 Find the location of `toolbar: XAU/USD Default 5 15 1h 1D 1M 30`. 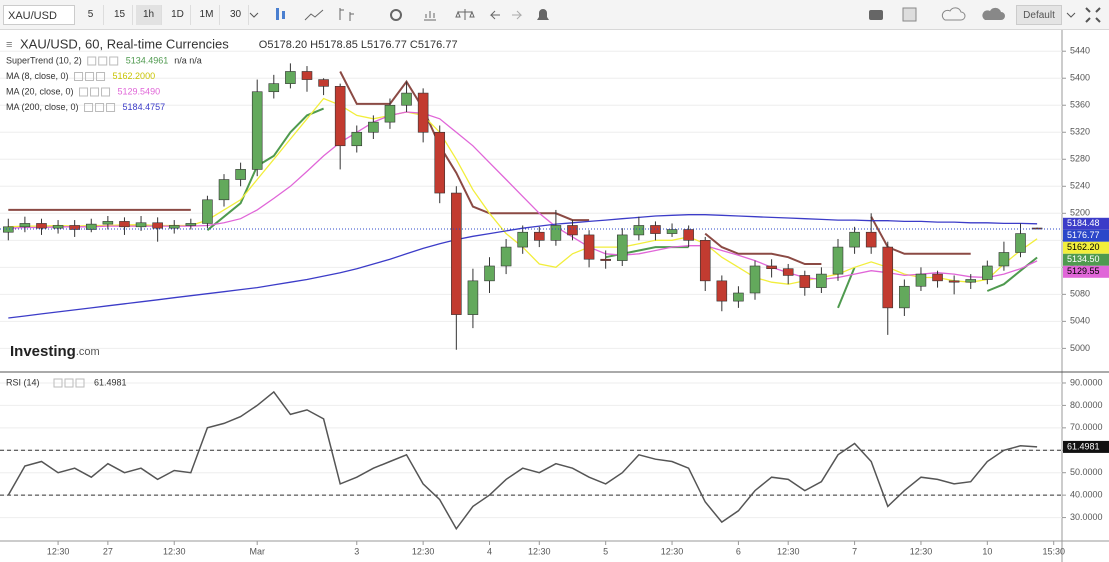

toolbar: XAU/USD Default 5 15 1h 1D 1M 30 is located at coordinates (554, 15).